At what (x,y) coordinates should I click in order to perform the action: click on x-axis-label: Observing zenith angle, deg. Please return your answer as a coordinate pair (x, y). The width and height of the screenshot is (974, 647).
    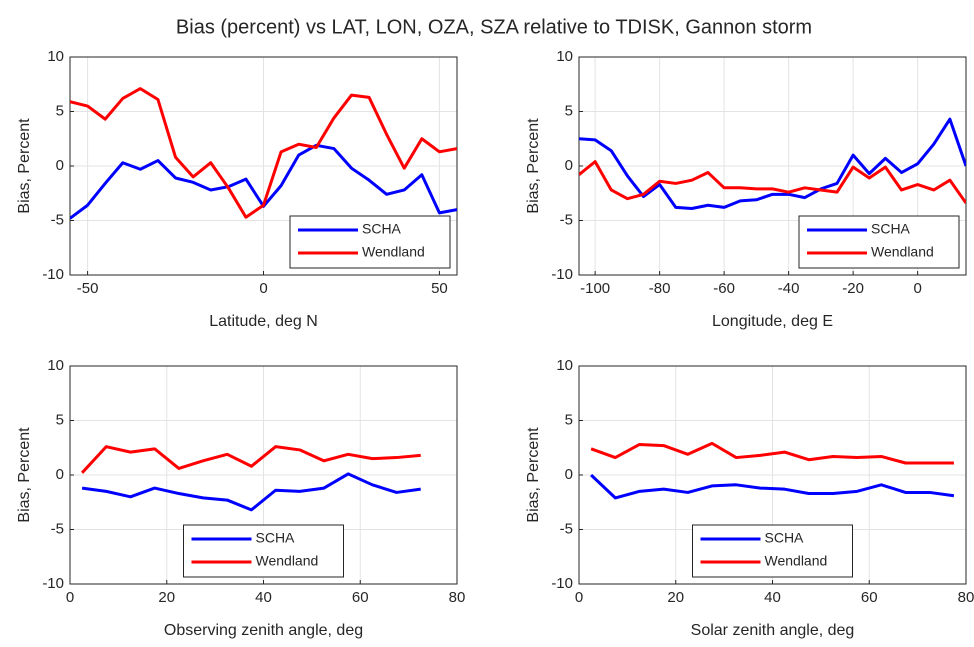
    Looking at the image, I should click on (263, 630).